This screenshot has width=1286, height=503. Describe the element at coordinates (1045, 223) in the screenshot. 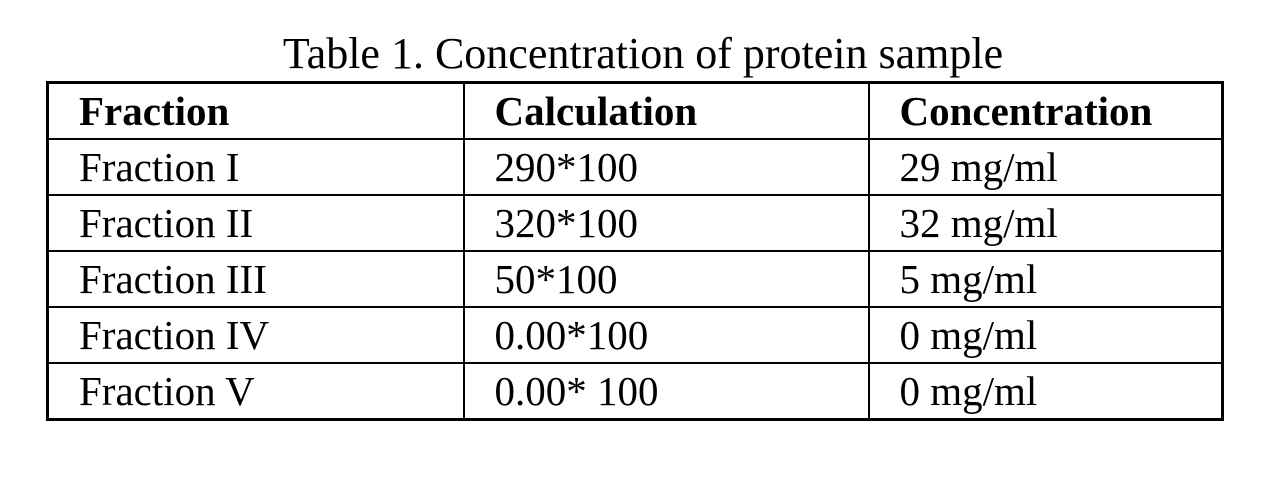

I see `table-cell: 32 mg/ml` at that location.